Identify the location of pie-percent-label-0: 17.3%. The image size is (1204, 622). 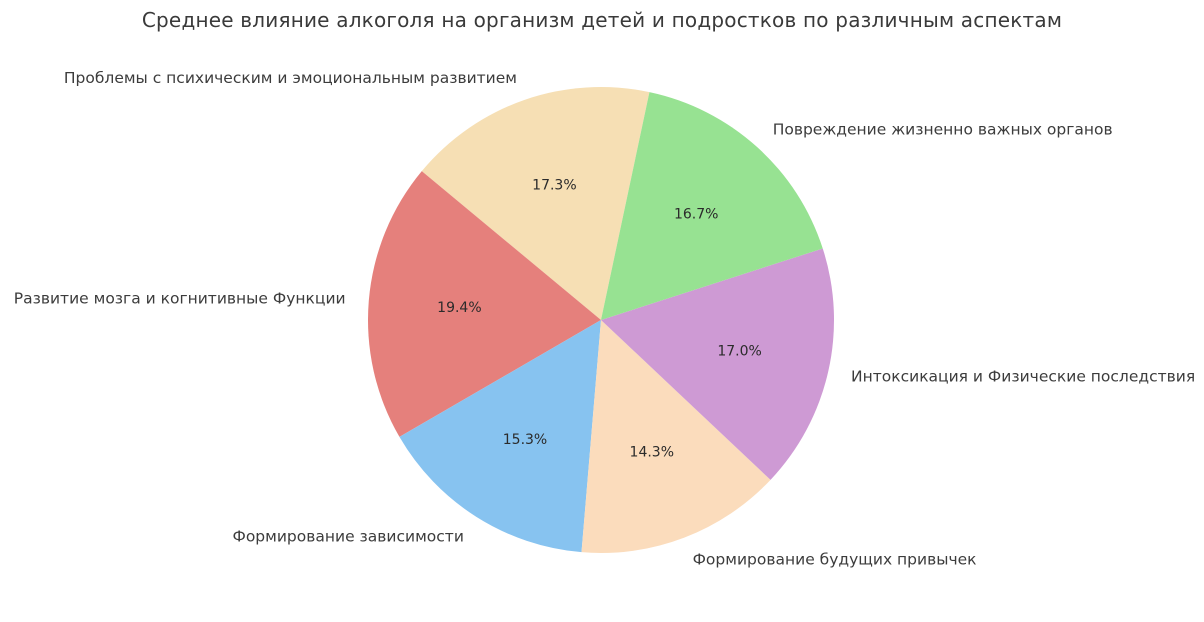
(554, 186).